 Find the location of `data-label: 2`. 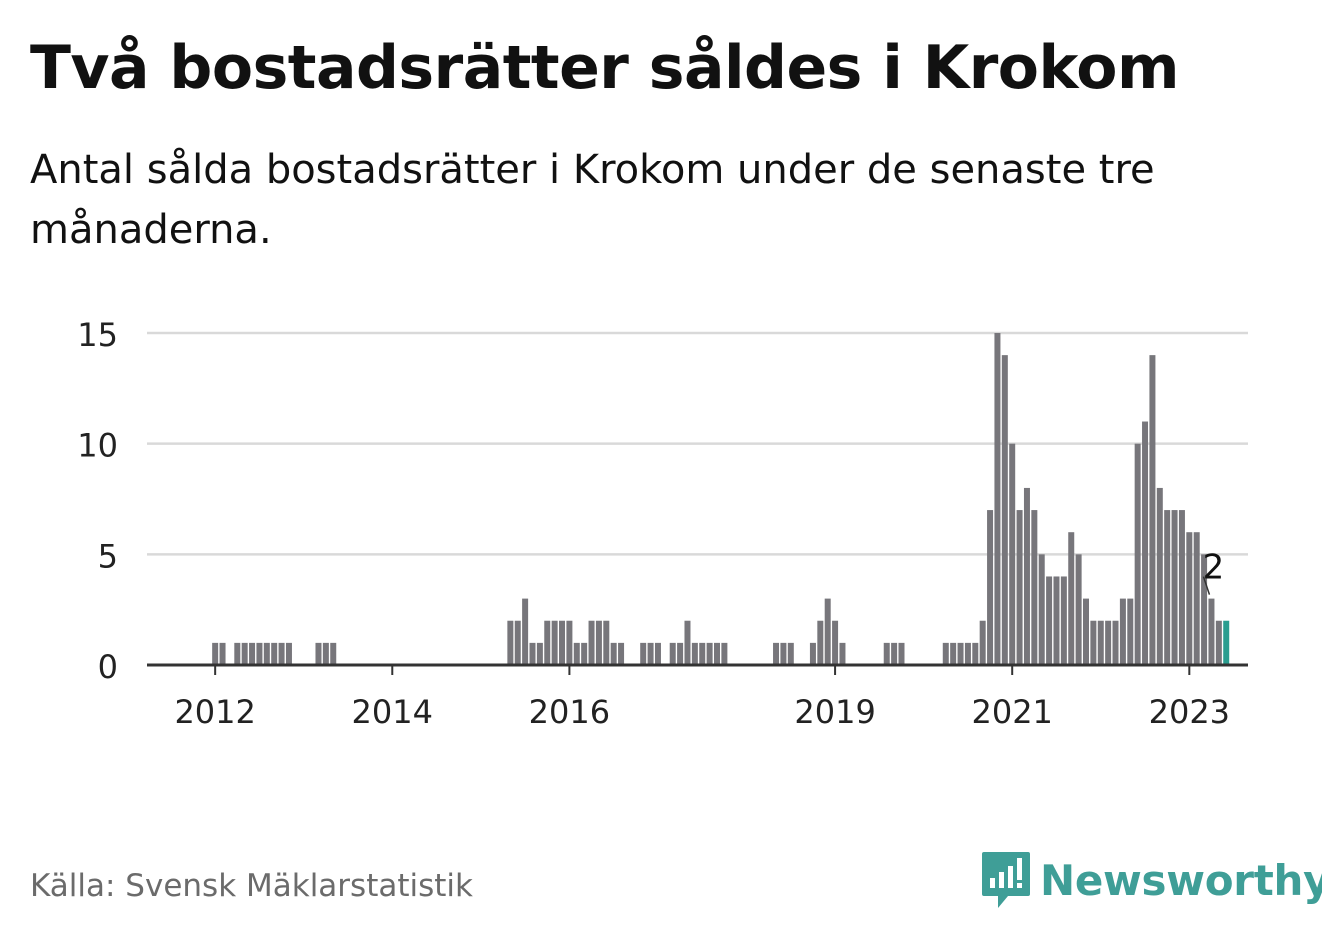

data-label: 2 is located at coordinates (1214, 568).